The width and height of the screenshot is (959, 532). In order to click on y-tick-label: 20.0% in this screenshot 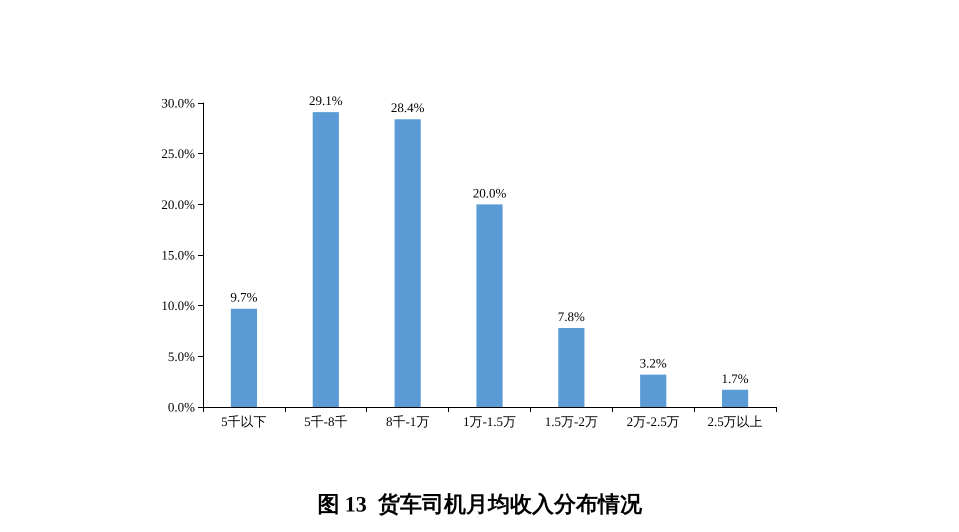, I will do `click(178, 204)`.